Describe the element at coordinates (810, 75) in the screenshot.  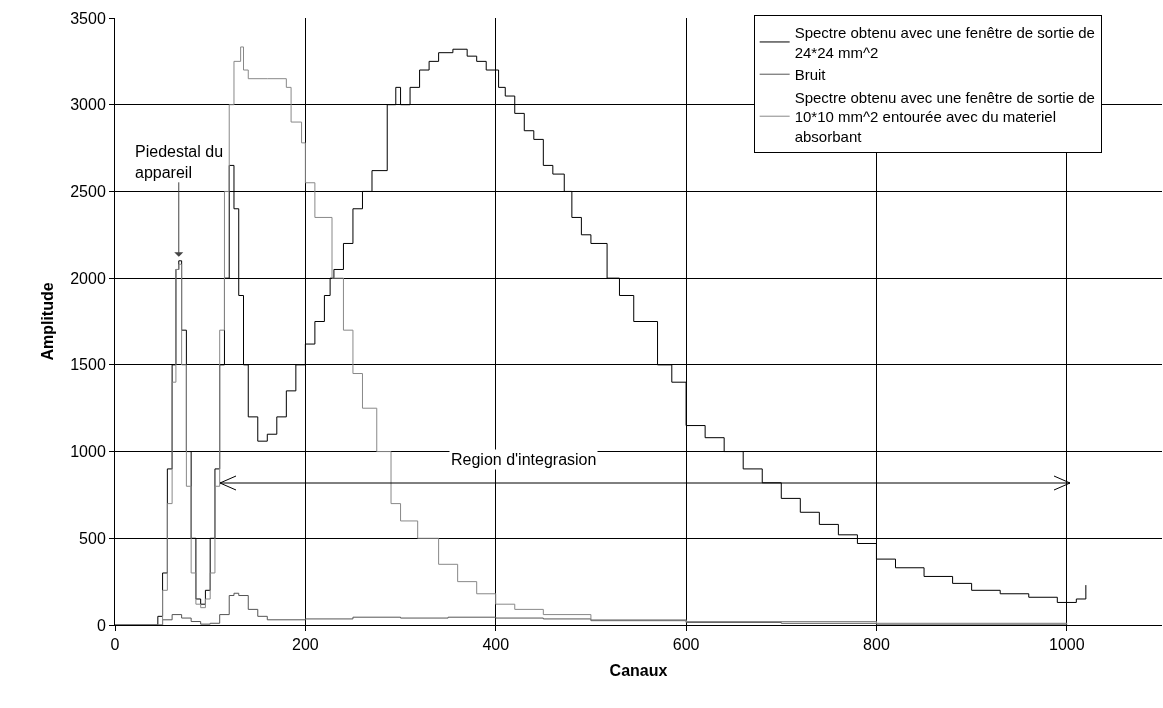
I see `legend-label: Bruit` at that location.